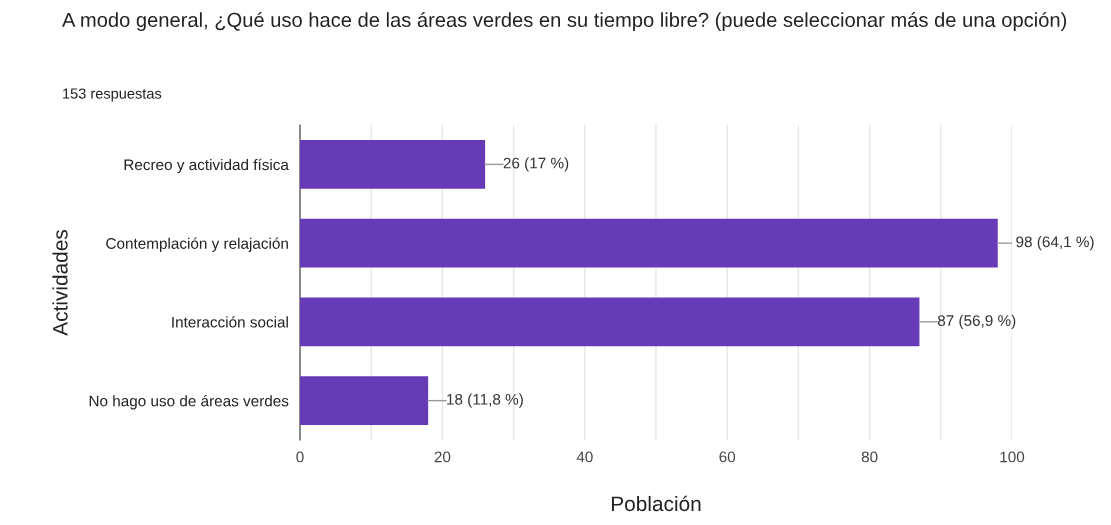  I want to click on x-tick-label: 40, so click(584, 457).